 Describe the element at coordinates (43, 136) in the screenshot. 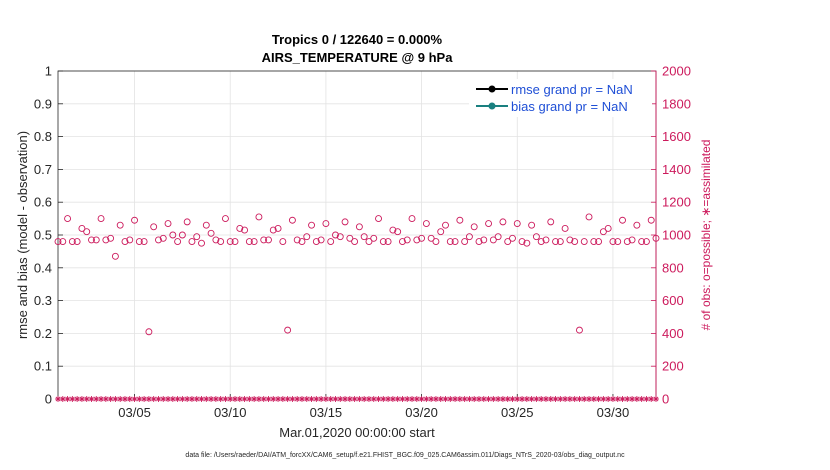

I see `left-tick-label: 0.8` at that location.